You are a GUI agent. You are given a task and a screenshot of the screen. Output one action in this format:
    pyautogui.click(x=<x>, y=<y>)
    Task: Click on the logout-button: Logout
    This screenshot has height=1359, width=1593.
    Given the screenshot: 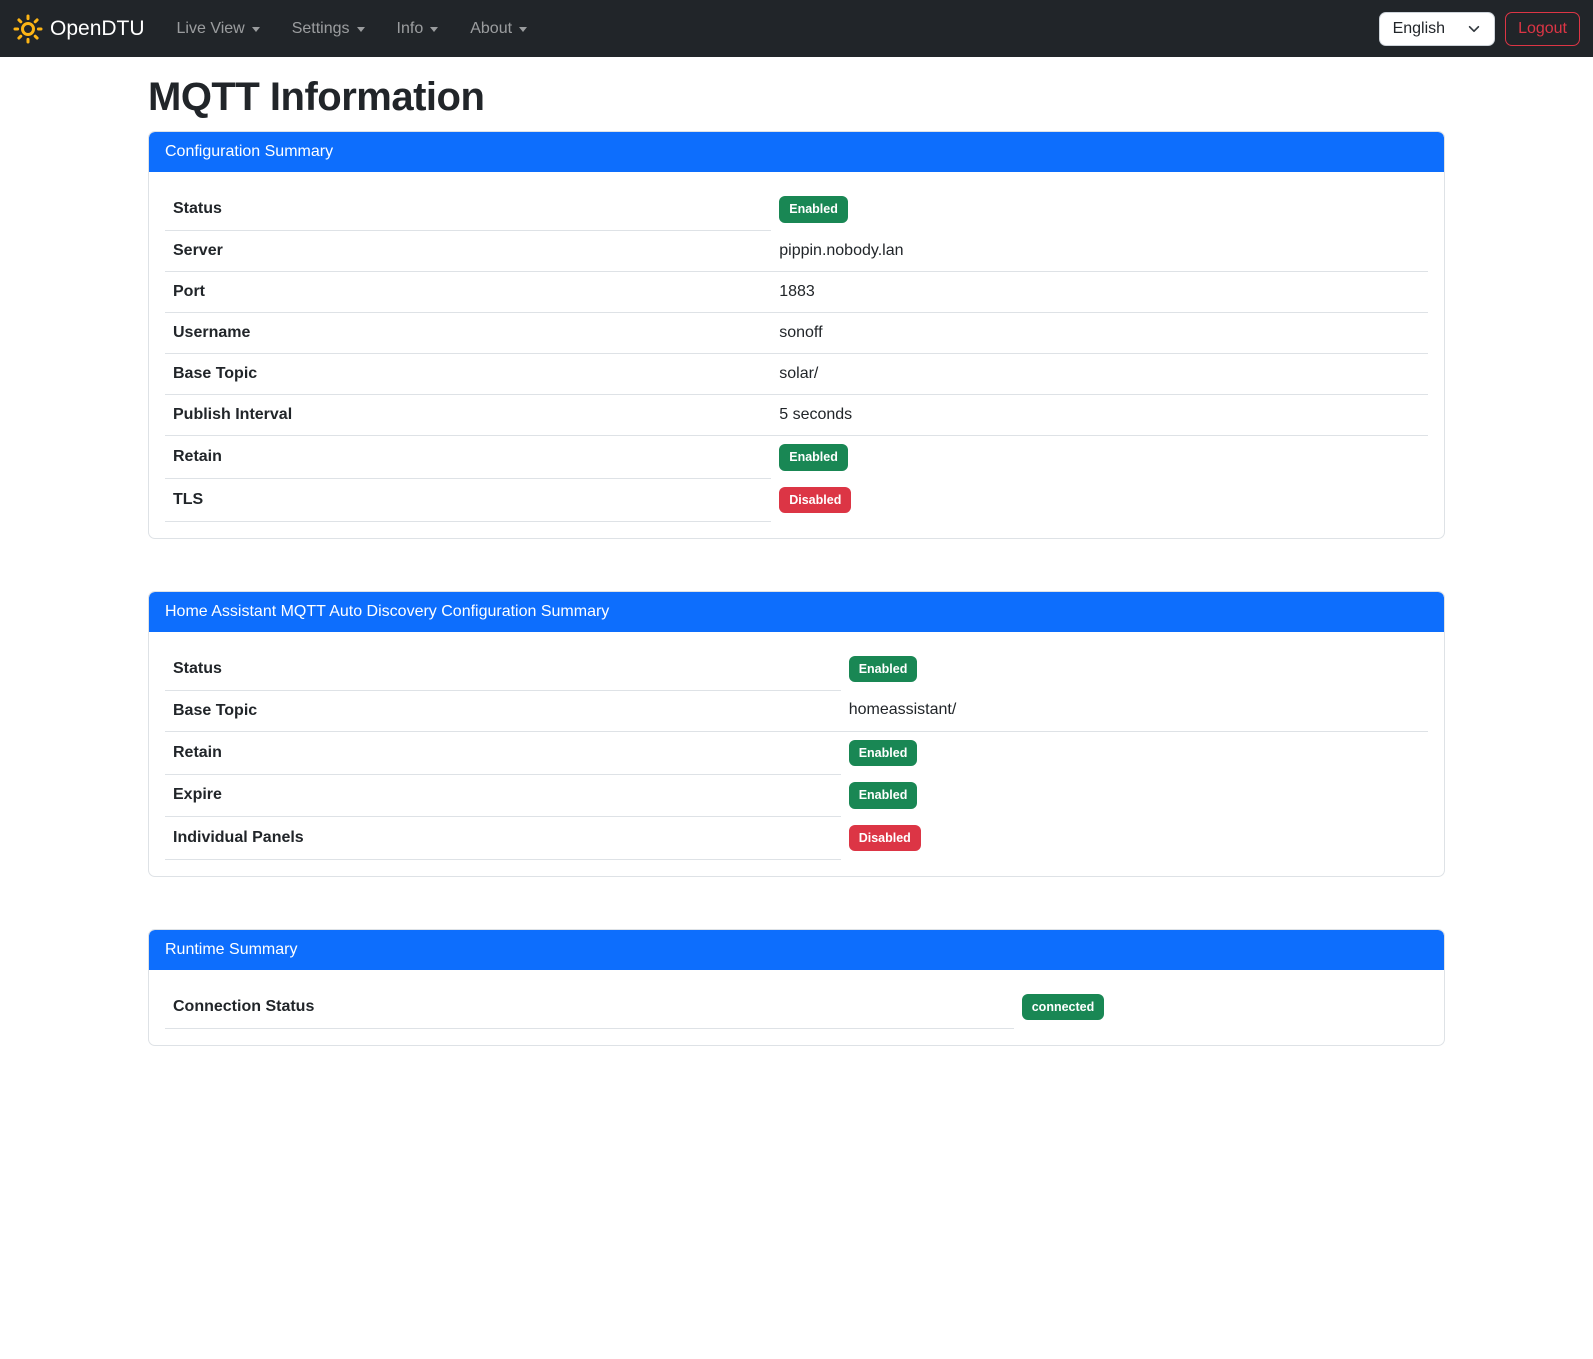 What is the action you would take?
    pyautogui.click(x=1542, y=28)
    